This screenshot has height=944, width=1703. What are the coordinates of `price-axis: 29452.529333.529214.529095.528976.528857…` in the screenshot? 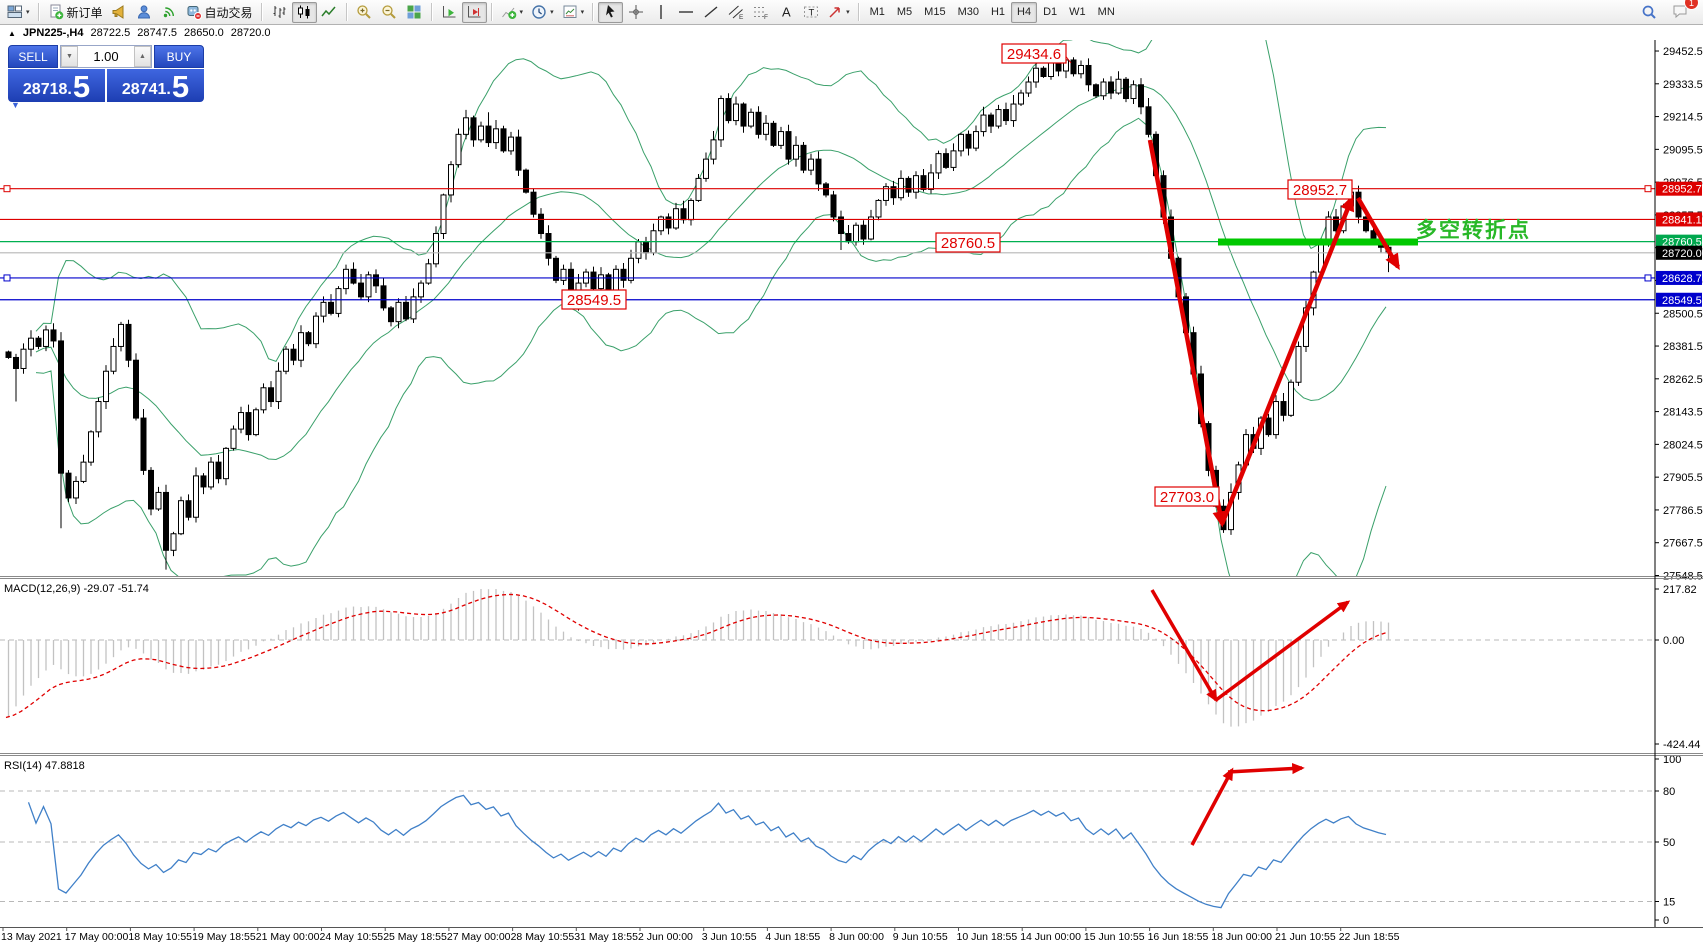 It's located at (1679, 486).